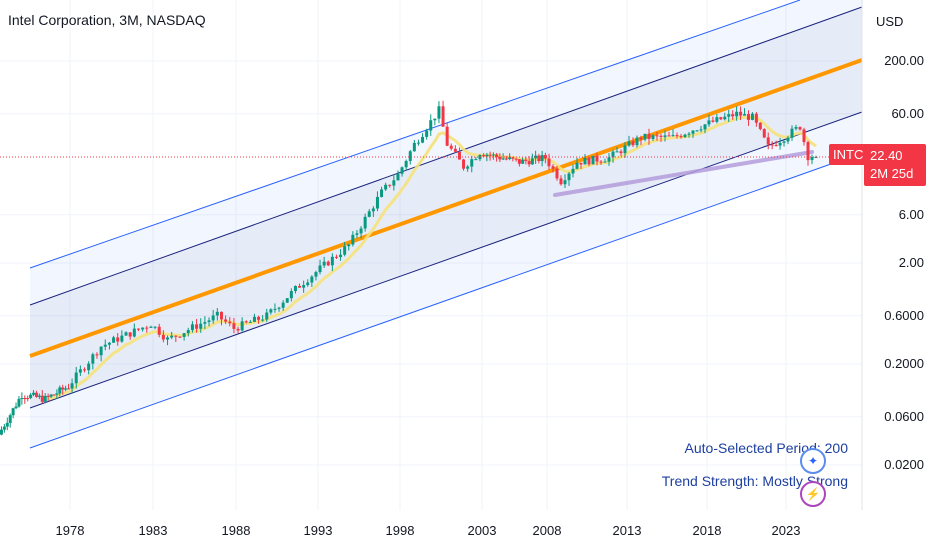 This screenshot has width=932, height=550. I want to click on chart-title: Intel Corporation, 3M, NASDAQ, so click(107, 20).